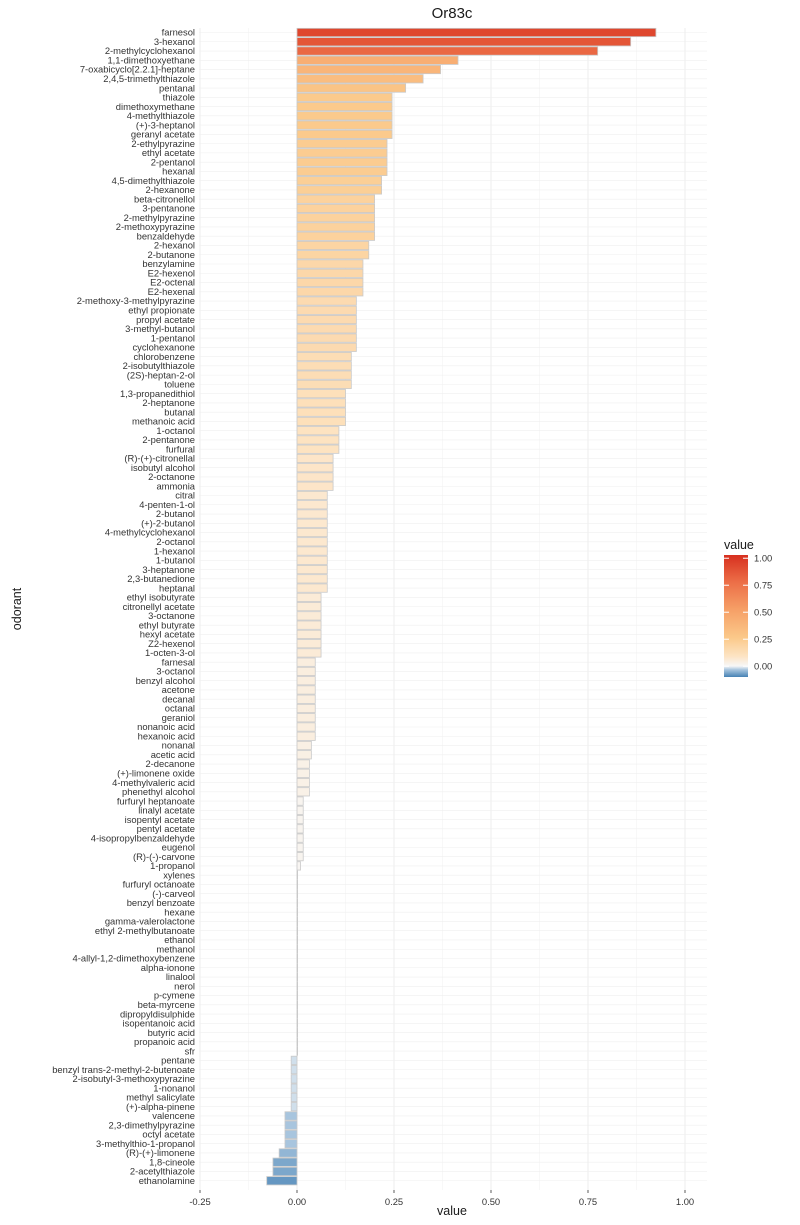 Image resolution: width=800 pixels, height=1225 pixels. What do you see at coordinates (184, 985) in the screenshot?
I see `y-tick-label: nerol` at bounding box center [184, 985].